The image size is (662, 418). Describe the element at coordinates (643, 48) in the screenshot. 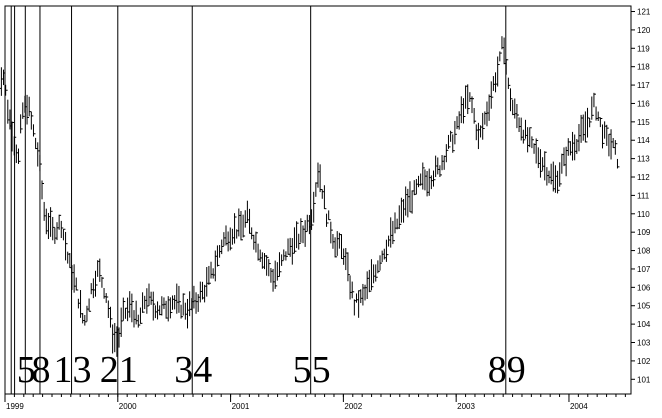

I see `y-tick-label: 119` at that location.